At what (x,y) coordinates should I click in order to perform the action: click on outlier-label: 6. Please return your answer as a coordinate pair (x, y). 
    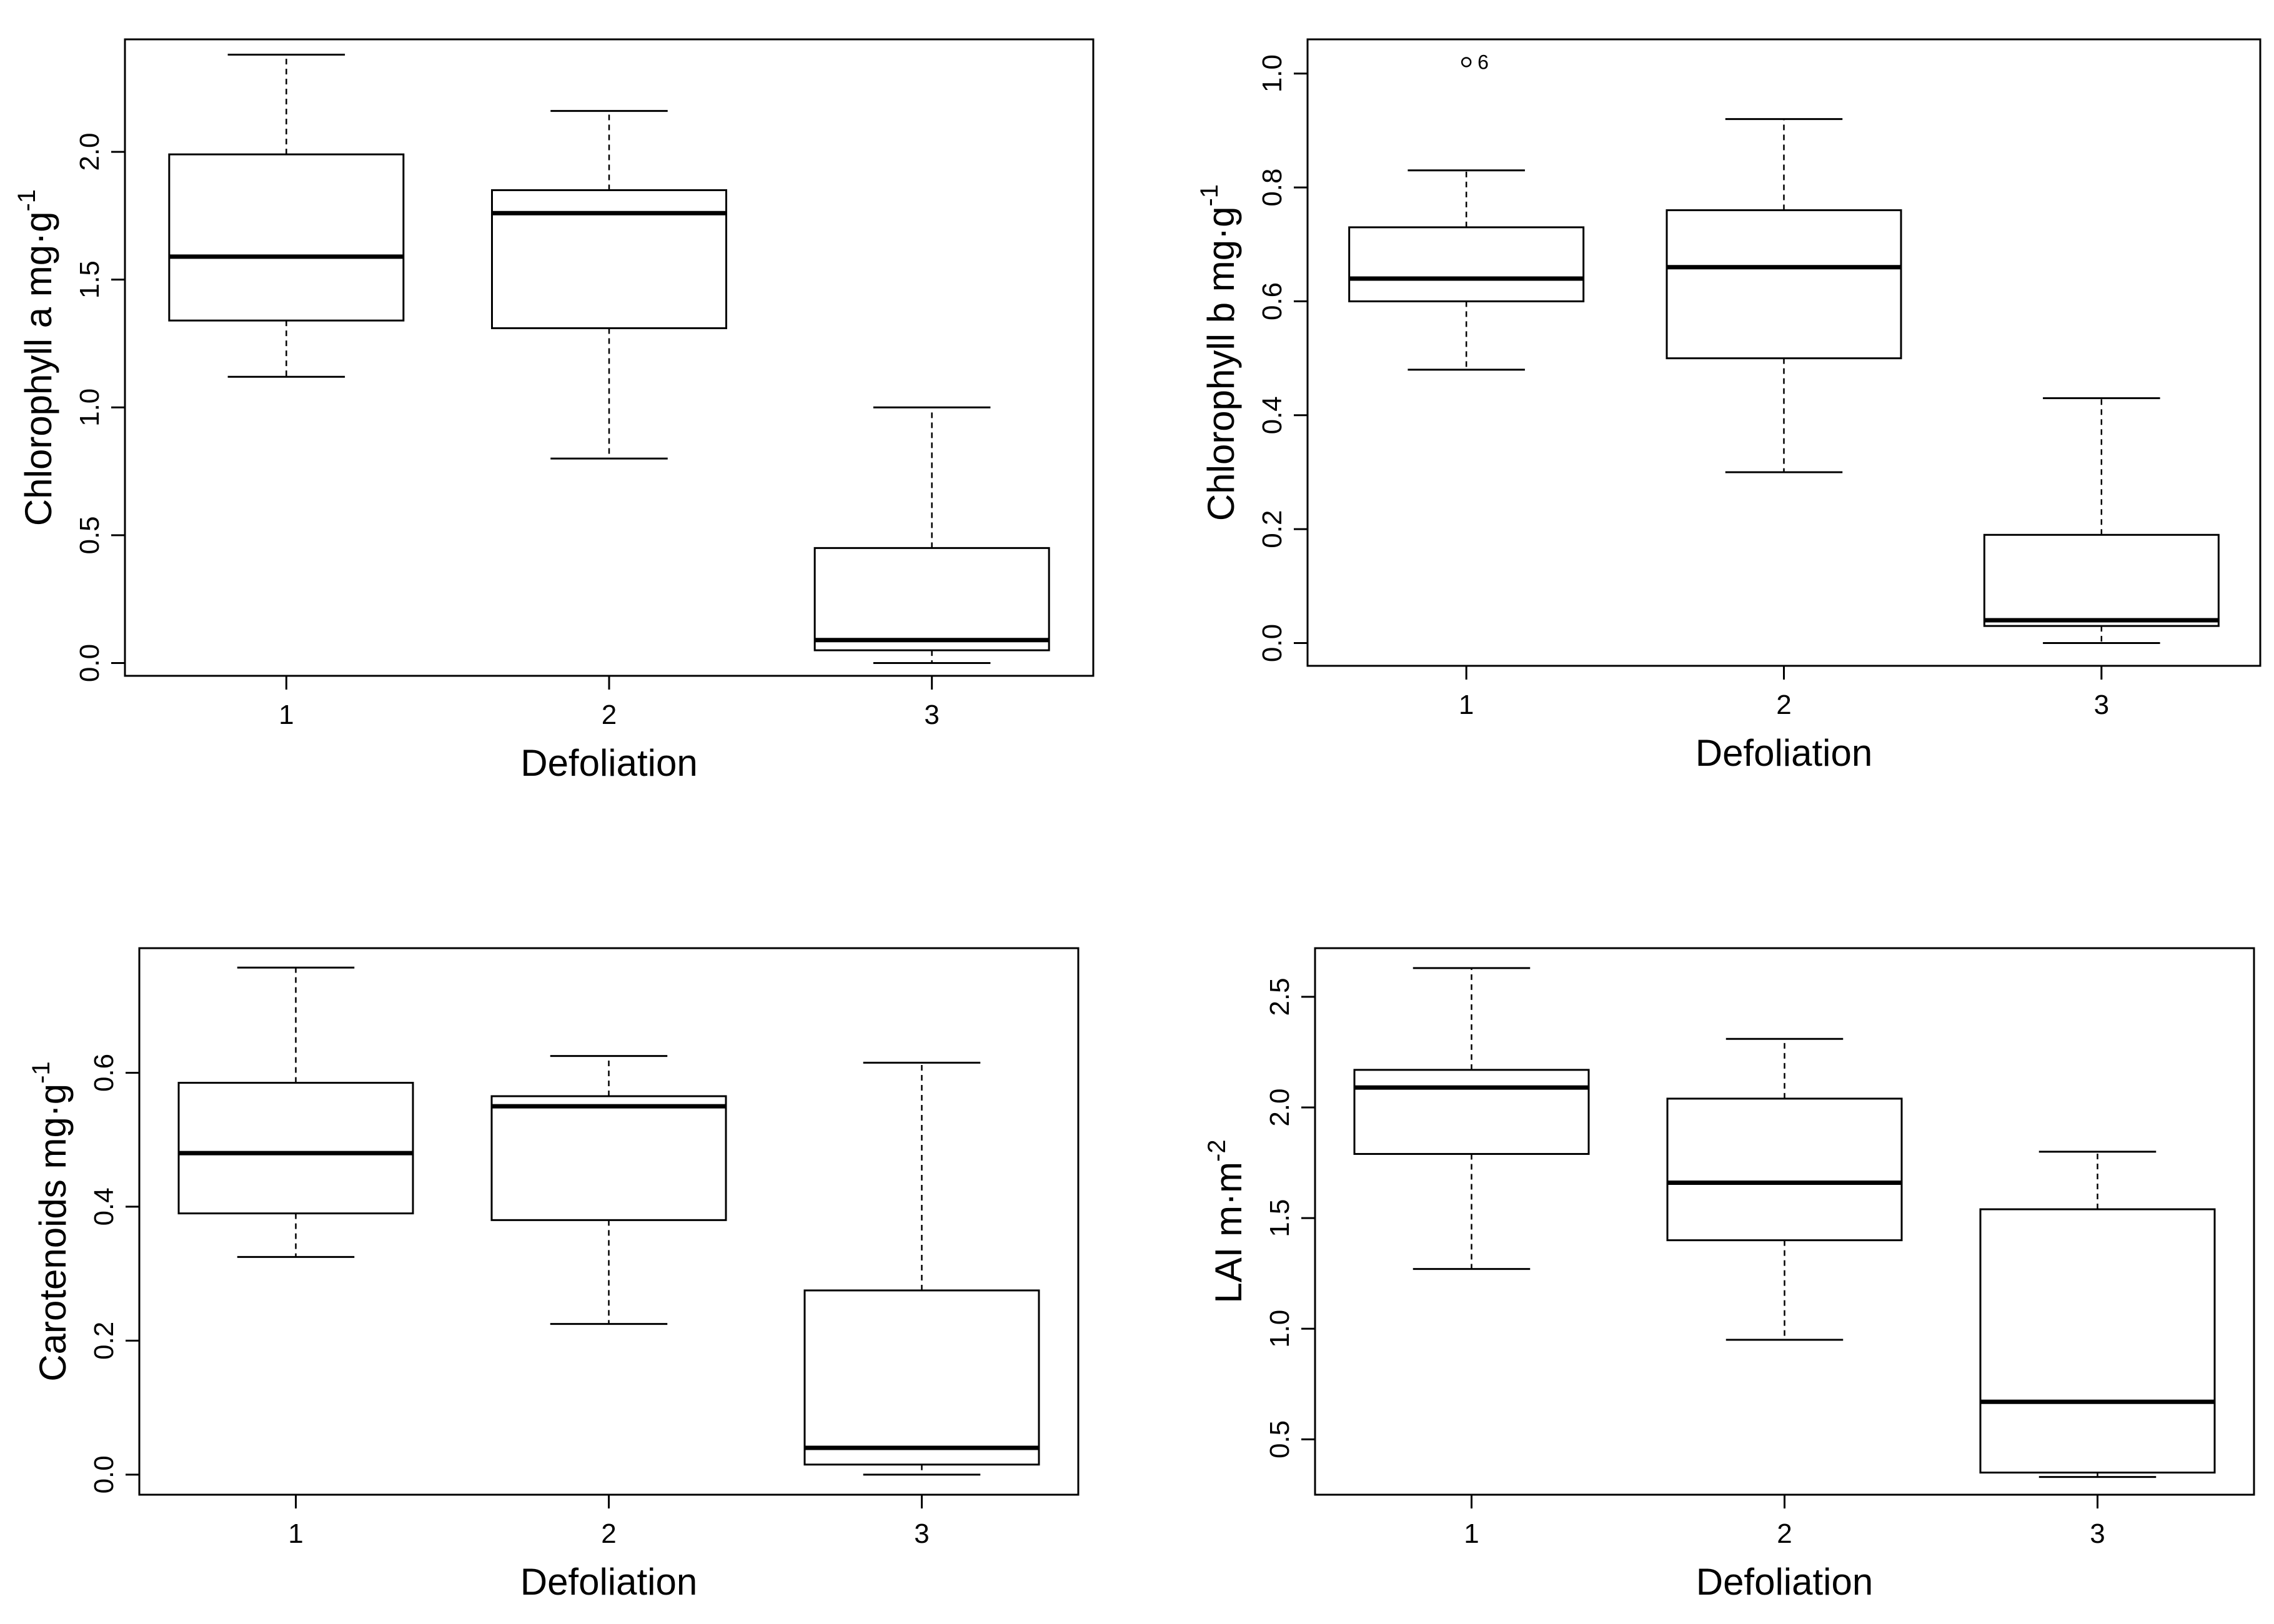
    Looking at the image, I should click on (1483, 62).